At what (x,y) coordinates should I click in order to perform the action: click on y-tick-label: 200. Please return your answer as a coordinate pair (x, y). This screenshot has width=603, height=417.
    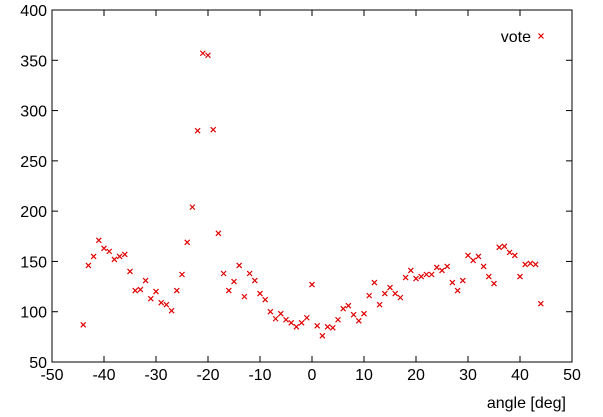
    Looking at the image, I should click on (33, 212).